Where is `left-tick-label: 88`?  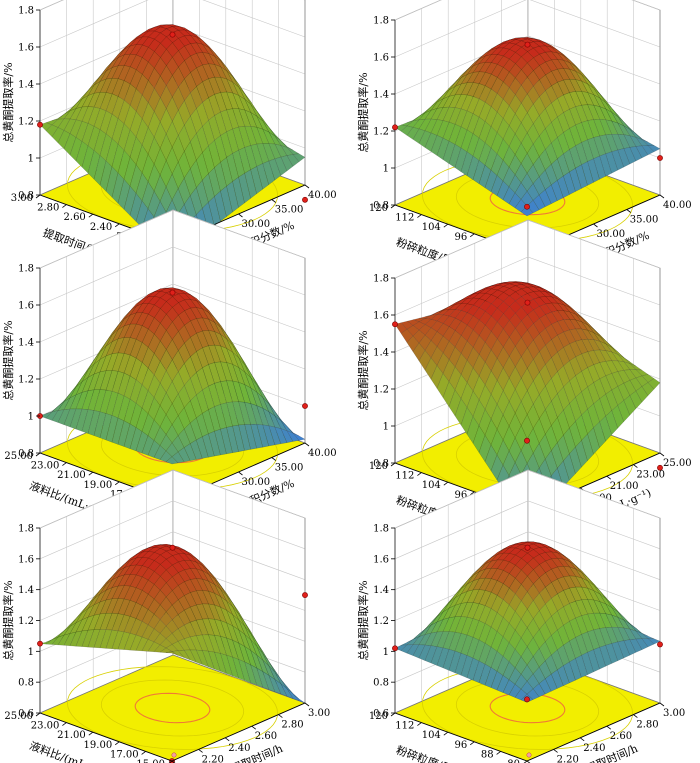 left-tick-label: 88 is located at coordinates (487, 754).